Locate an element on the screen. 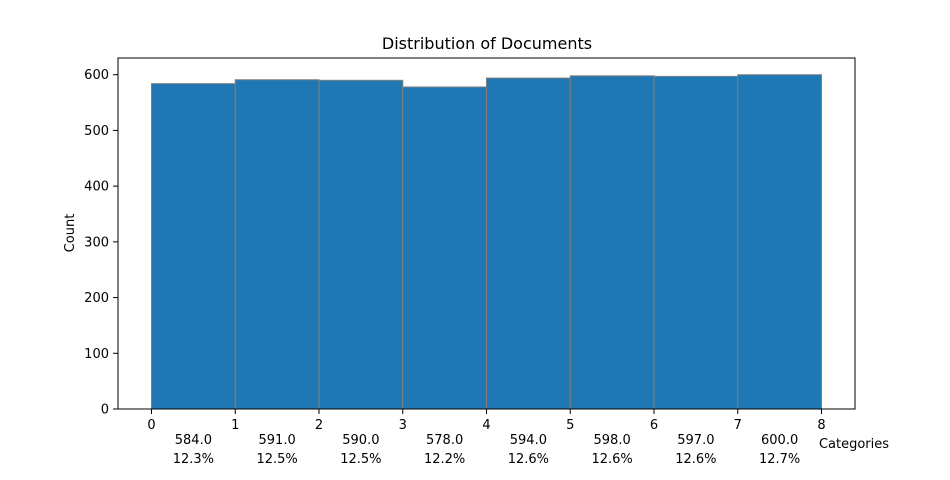  bar-count-label: 578.0 is located at coordinates (444, 440).